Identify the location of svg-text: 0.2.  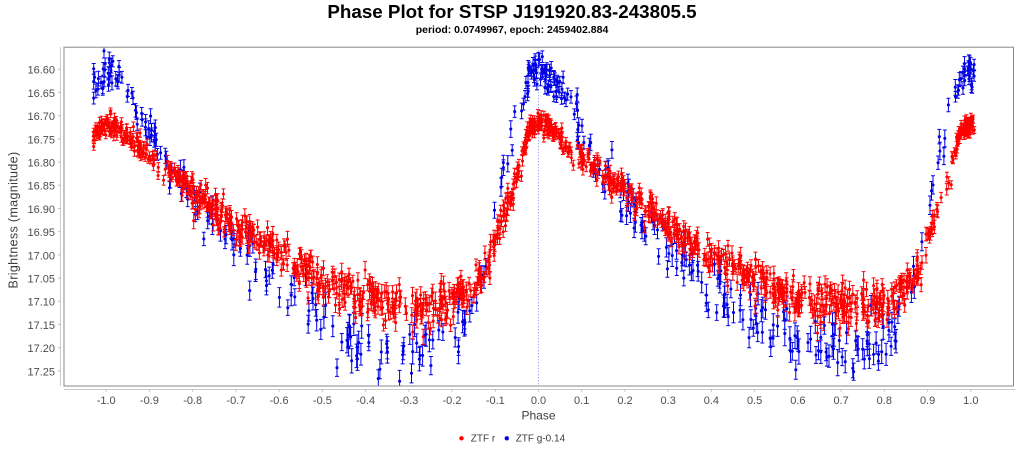
(624, 401).